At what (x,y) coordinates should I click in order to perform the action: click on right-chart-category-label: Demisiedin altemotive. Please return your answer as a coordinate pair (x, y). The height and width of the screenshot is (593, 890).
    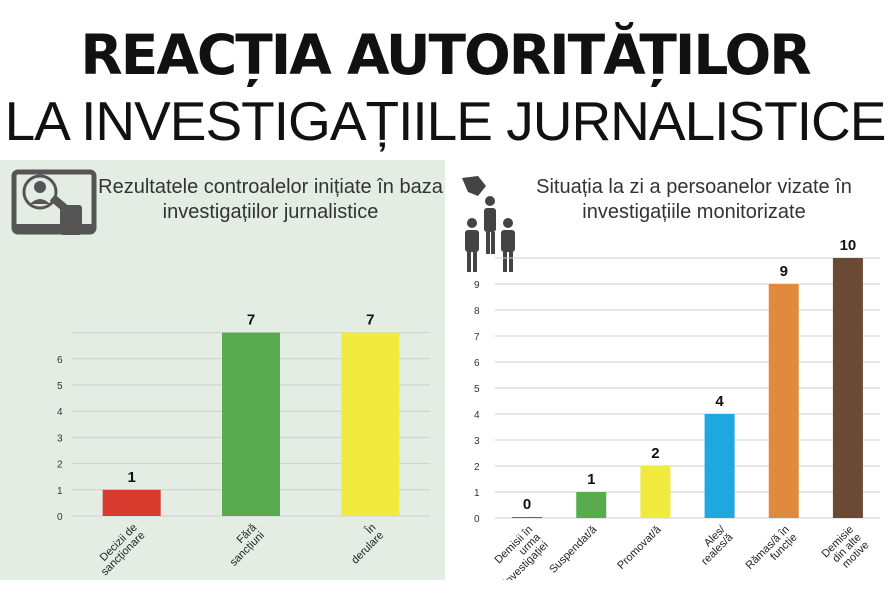
    Looking at the image, I should click on (845, 550).